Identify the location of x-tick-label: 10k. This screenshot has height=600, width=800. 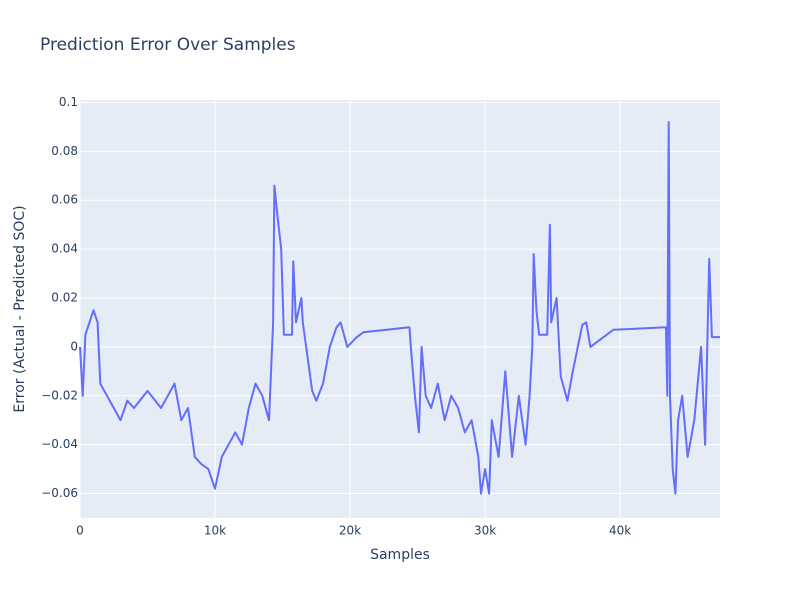
(215, 531).